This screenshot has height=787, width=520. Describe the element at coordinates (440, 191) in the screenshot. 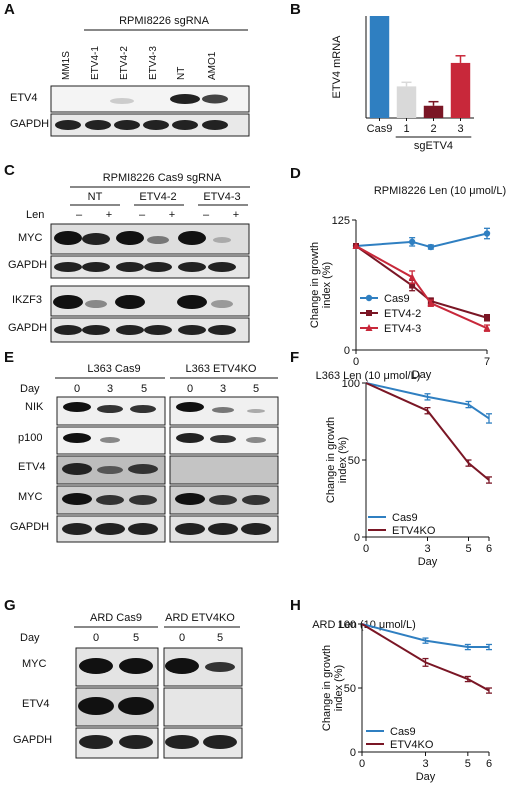

I see `chart-title: RPMI8226 Len (10 μmol/L)` at that location.